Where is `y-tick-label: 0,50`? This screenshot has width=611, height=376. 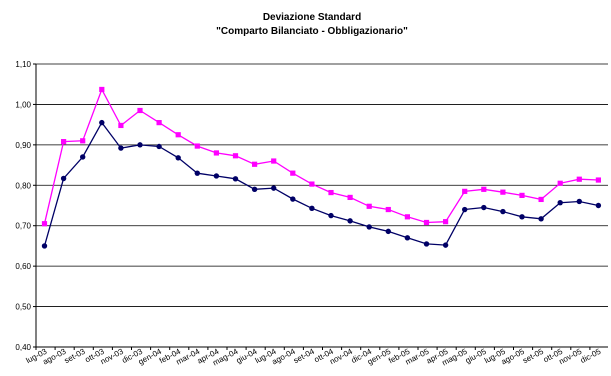 y-tick-label: 0,50 is located at coordinates (23, 307).